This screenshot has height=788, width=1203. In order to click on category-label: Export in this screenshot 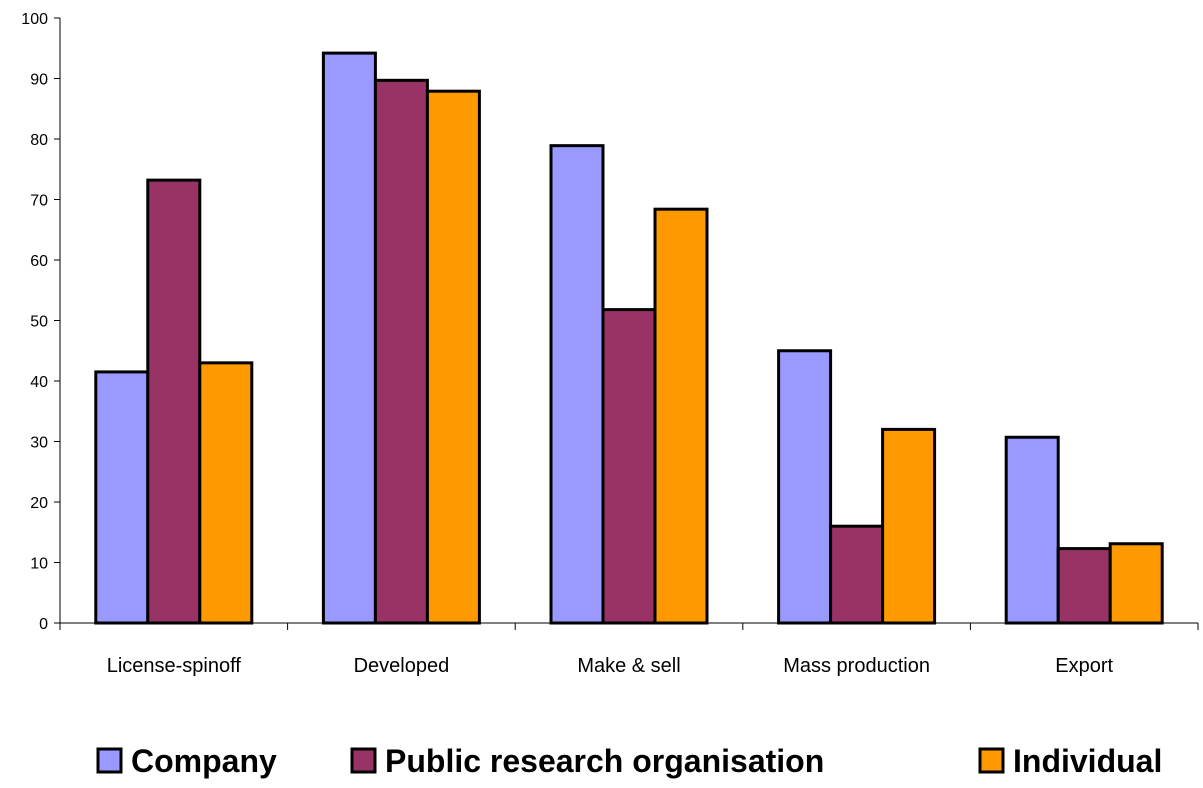, I will do `click(1084, 666)`.